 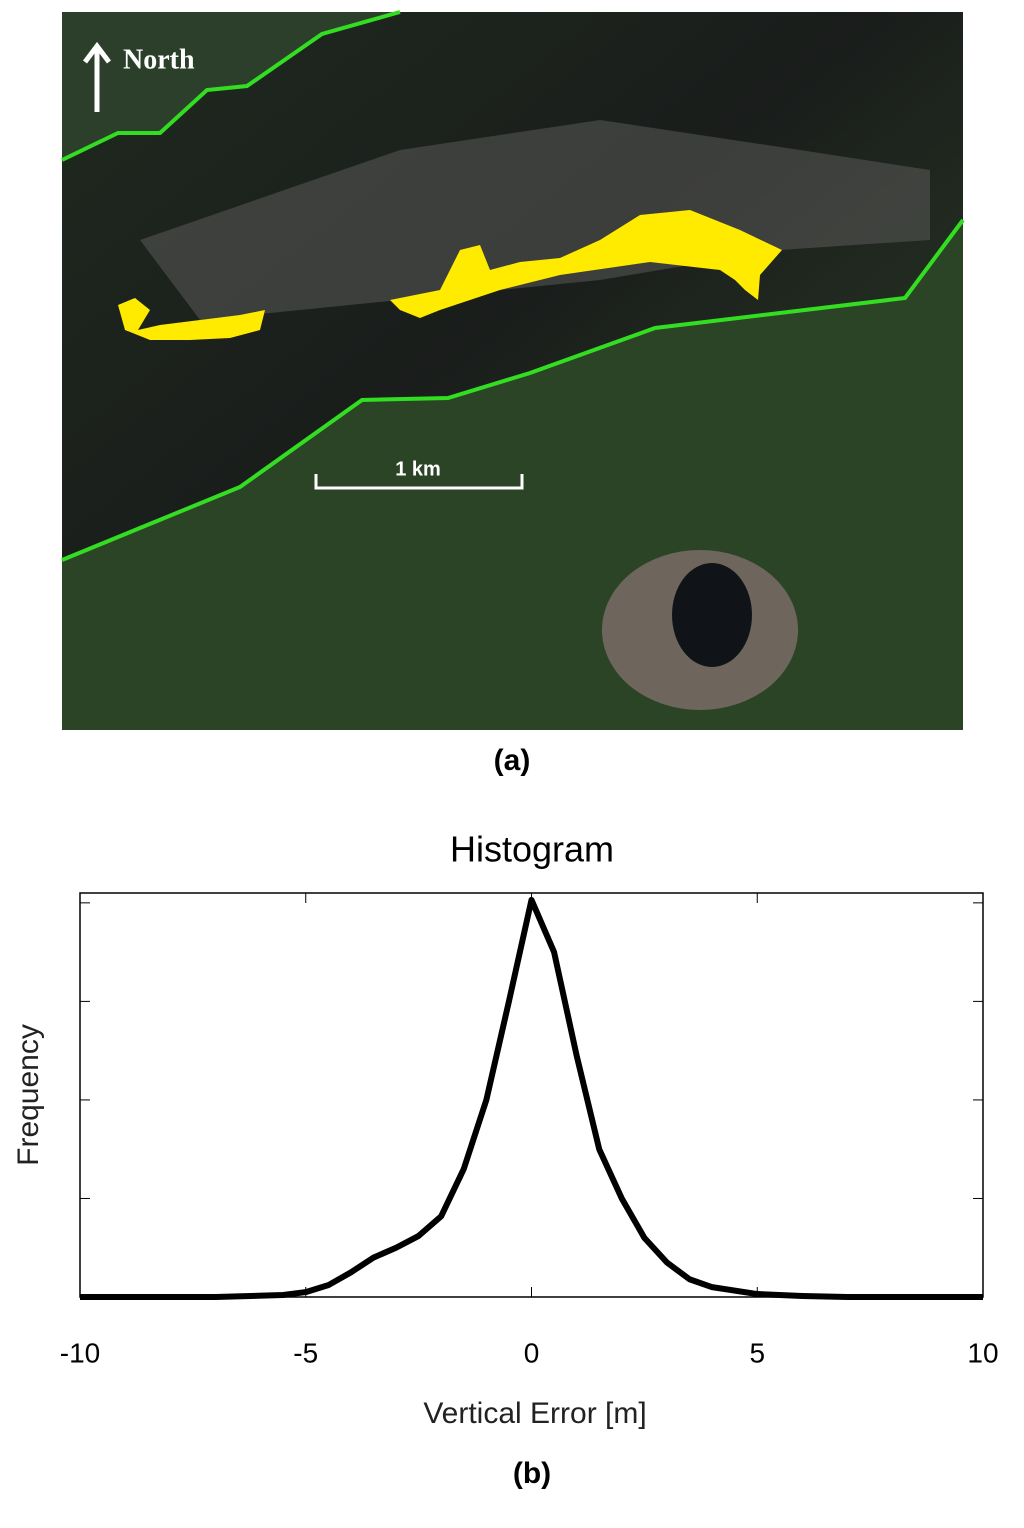 What do you see at coordinates (532, 1473) in the screenshot?
I see `caption: (b)` at bounding box center [532, 1473].